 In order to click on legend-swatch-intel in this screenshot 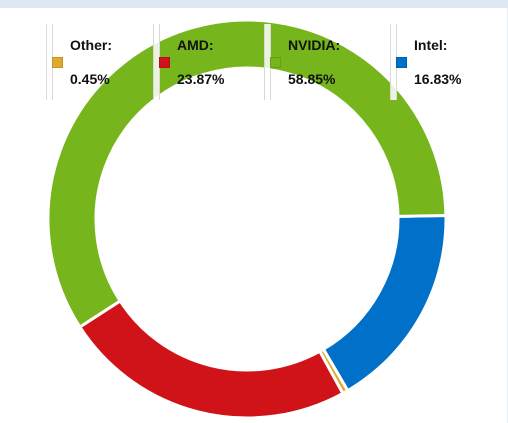, I will do `click(401, 62)`.